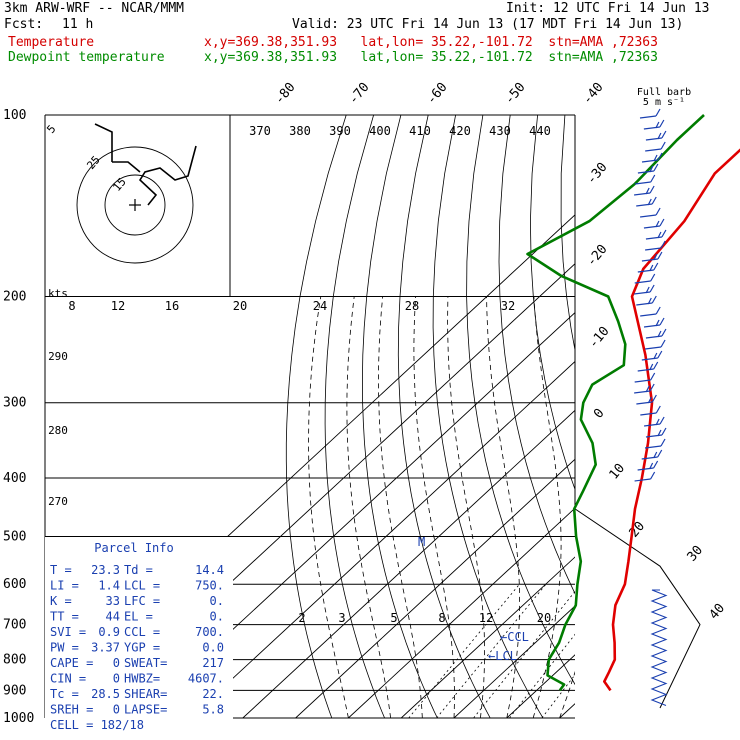 This screenshot has width=740, height=740. I want to click on isotherm-label: -30, so click(597, 174).